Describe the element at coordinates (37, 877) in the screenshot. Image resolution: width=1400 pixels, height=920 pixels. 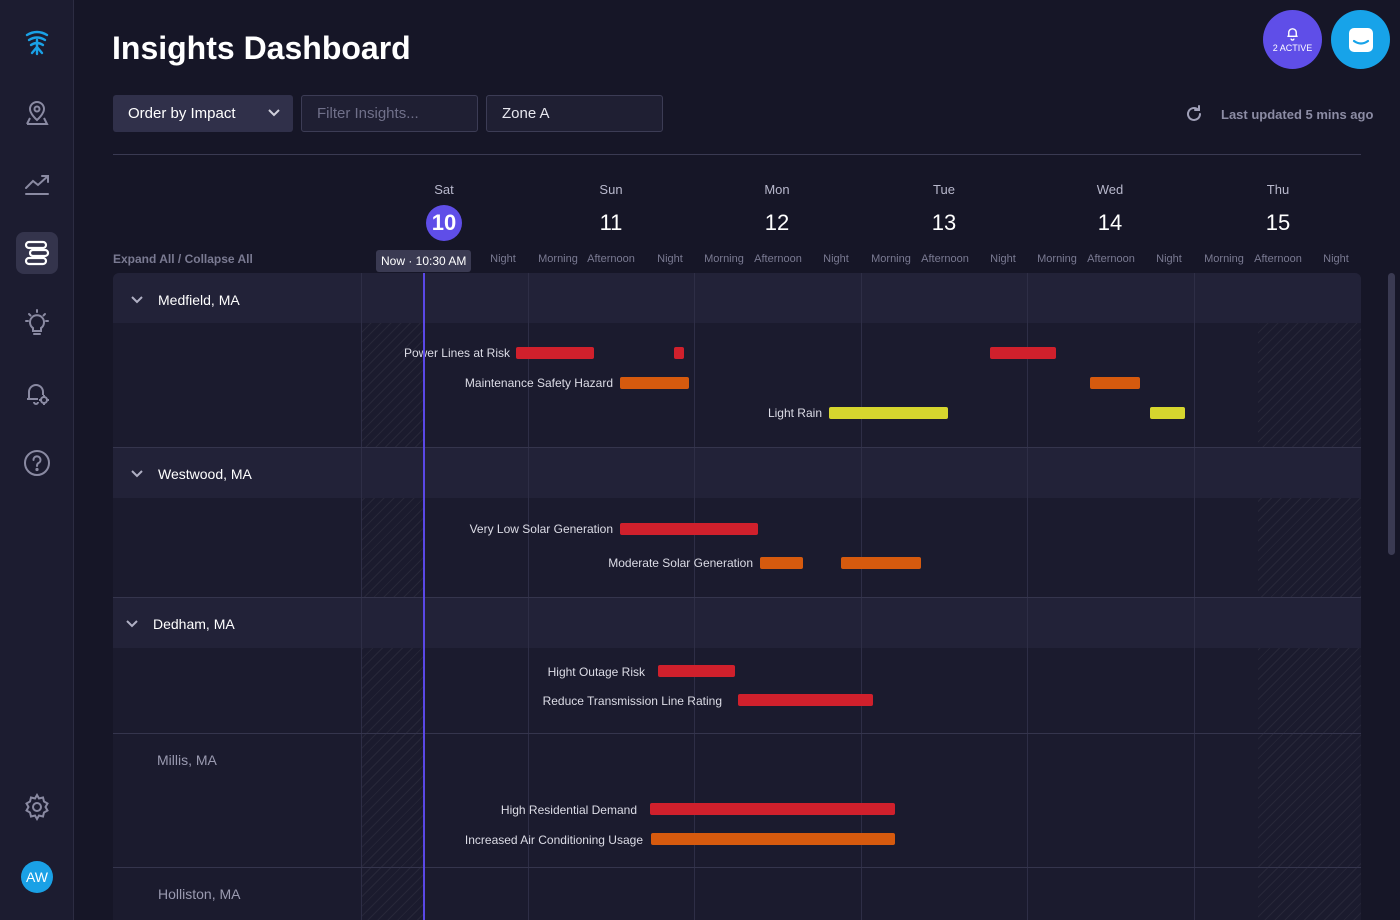
I see `avatar: AW` at that location.